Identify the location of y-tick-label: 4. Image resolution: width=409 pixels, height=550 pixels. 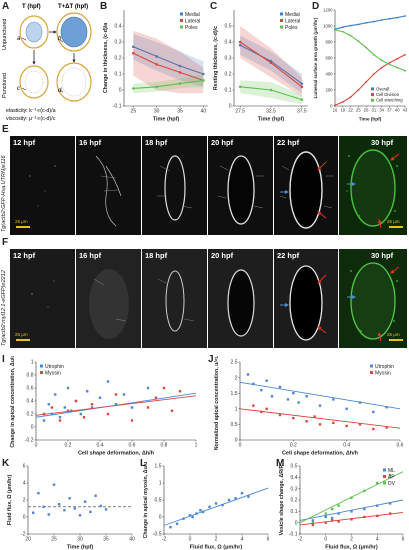
(24, 484).